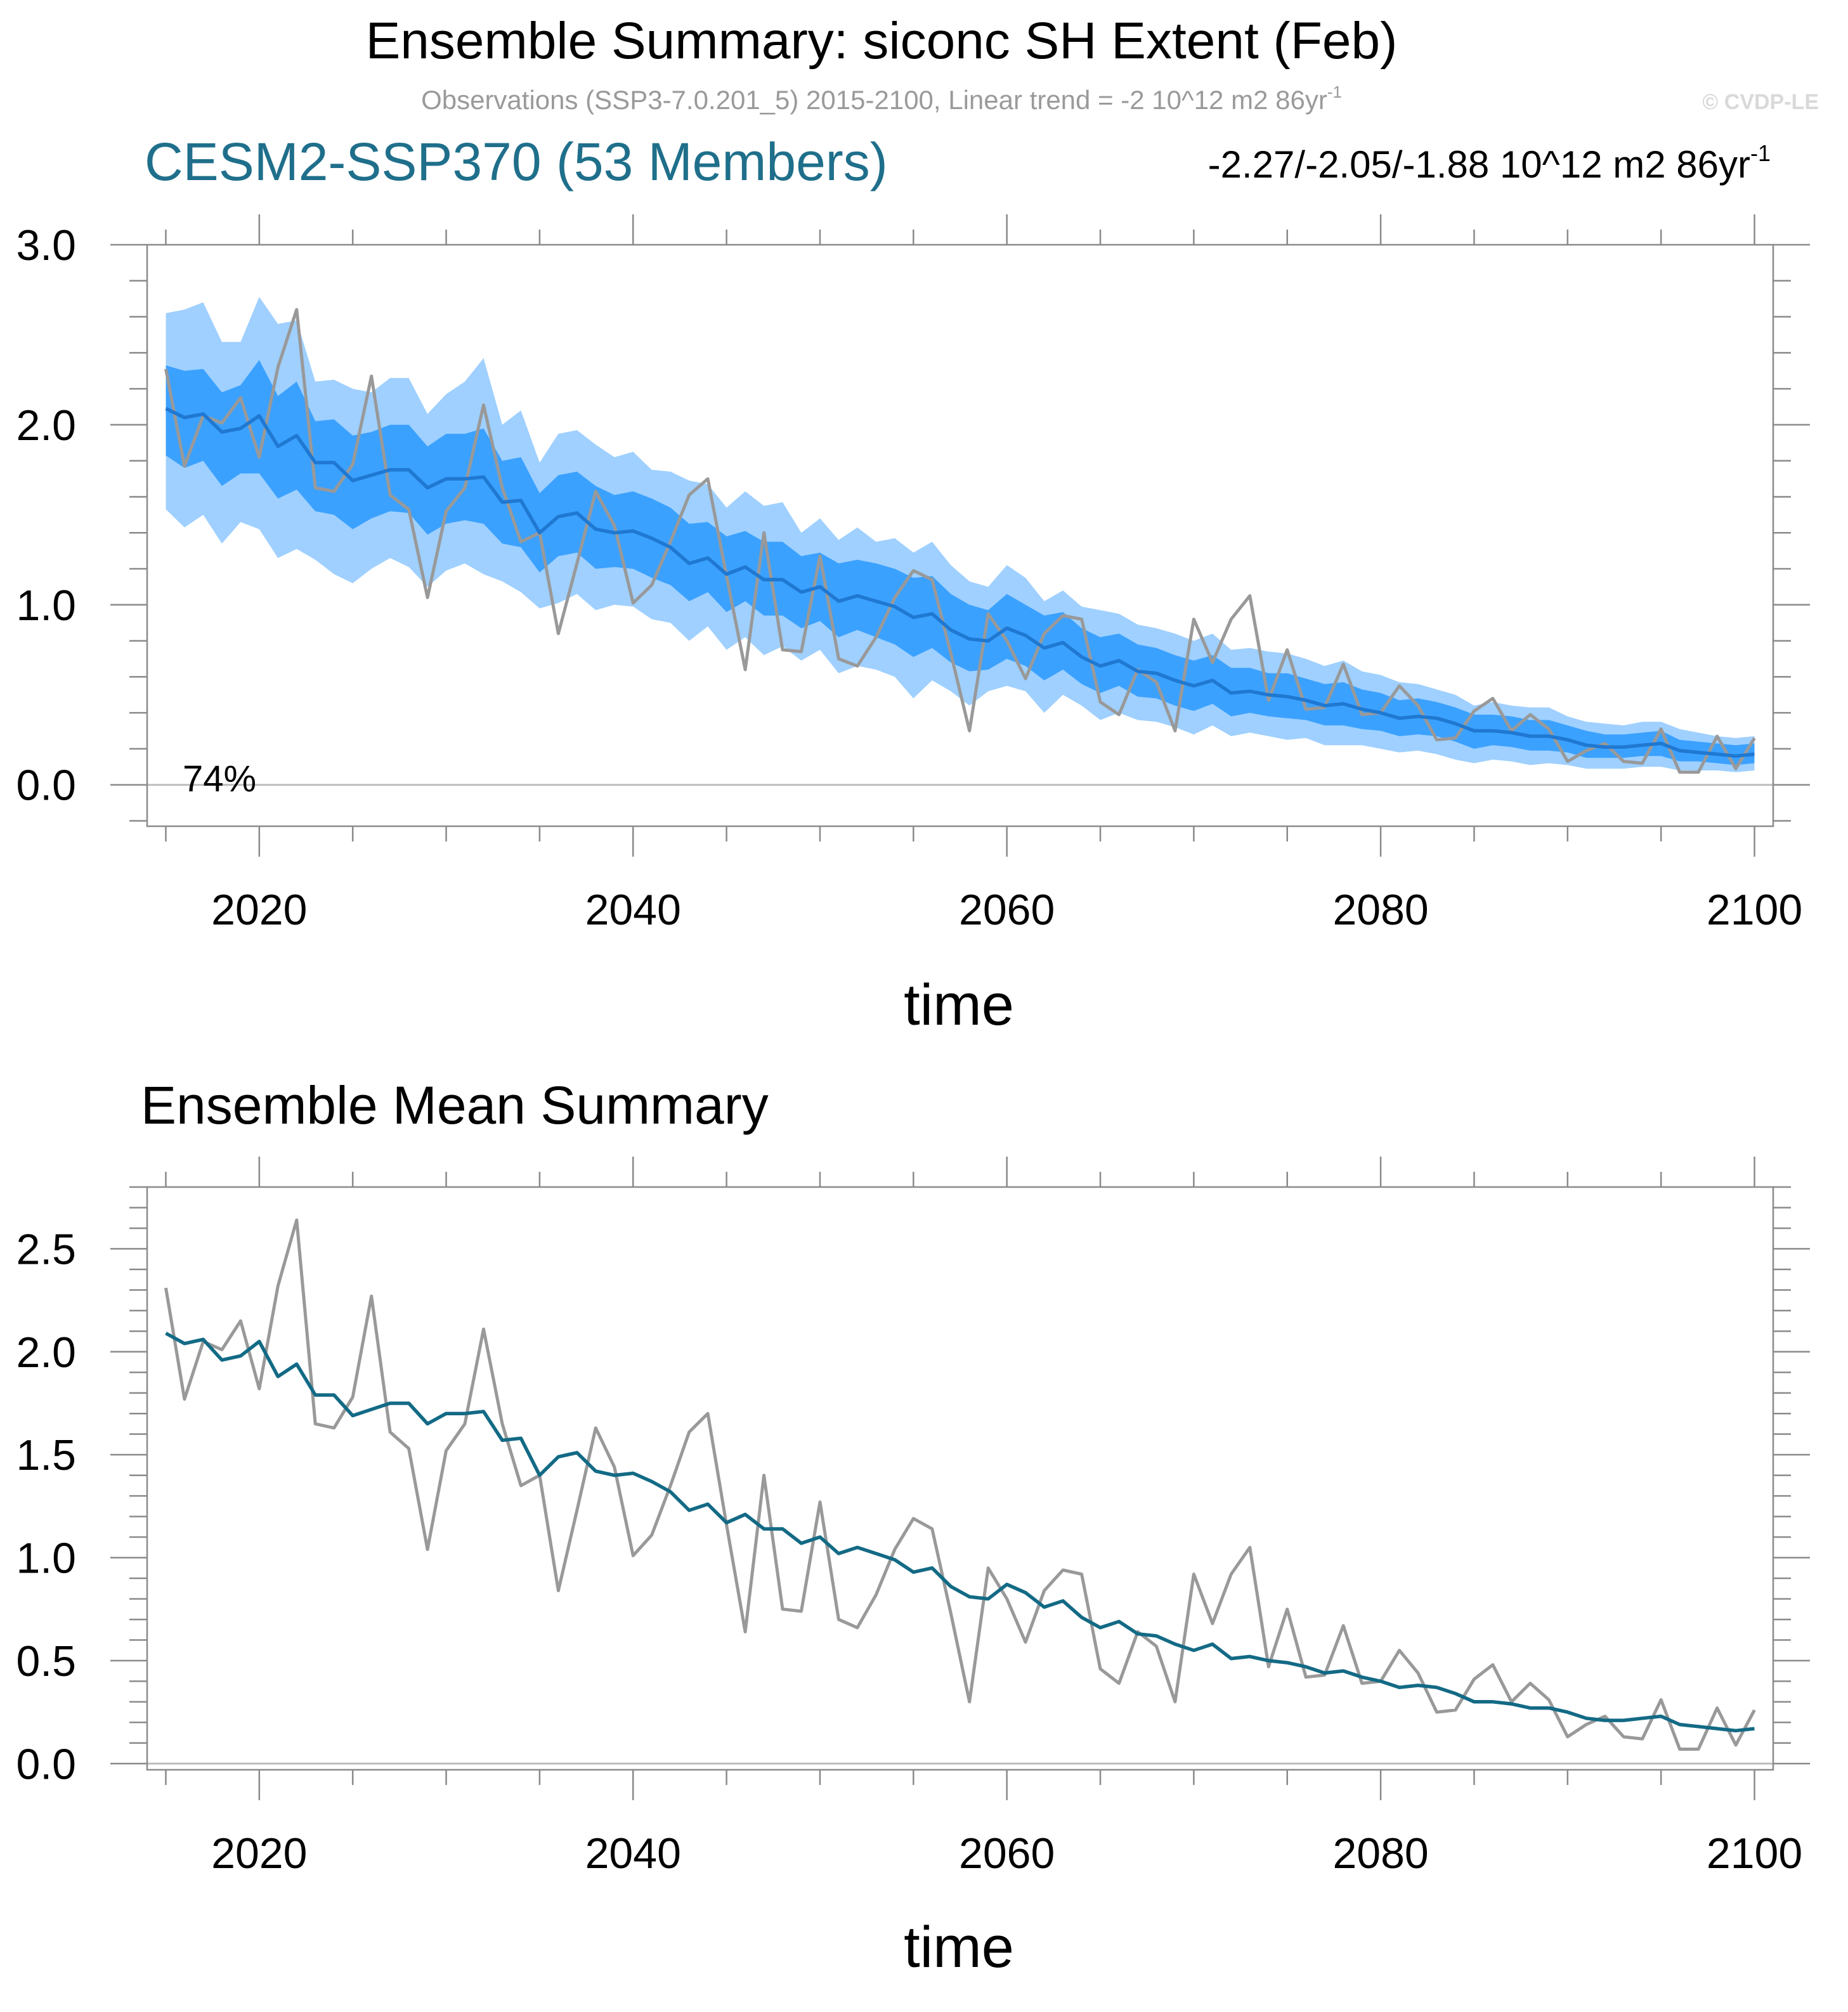 This screenshot has width=1848, height=2012. Describe the element at coordinates (517, 161) in the screenshot. I see `ensemble-label: CESM2-SSP370 (53 Members)` at that location.